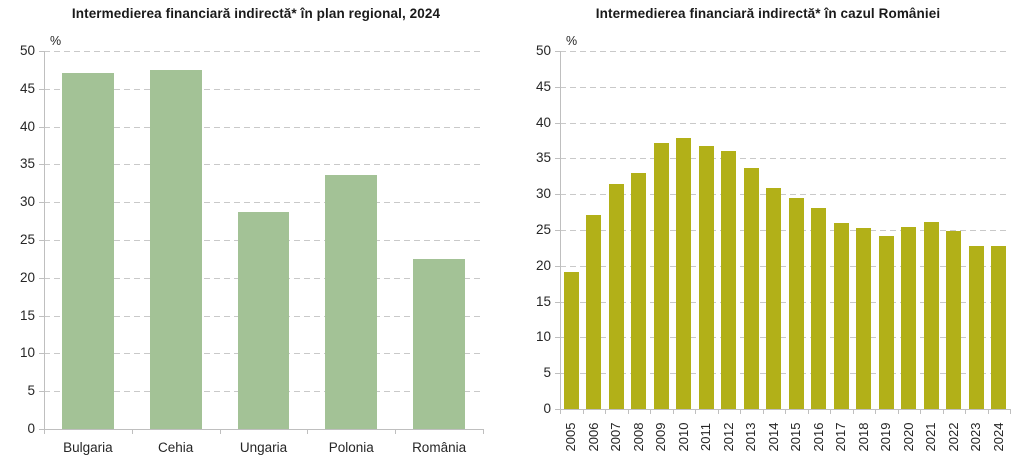  Describe the element at coordinates (351, 301) in the screenshot. I see `bar-Polonia` at that location.